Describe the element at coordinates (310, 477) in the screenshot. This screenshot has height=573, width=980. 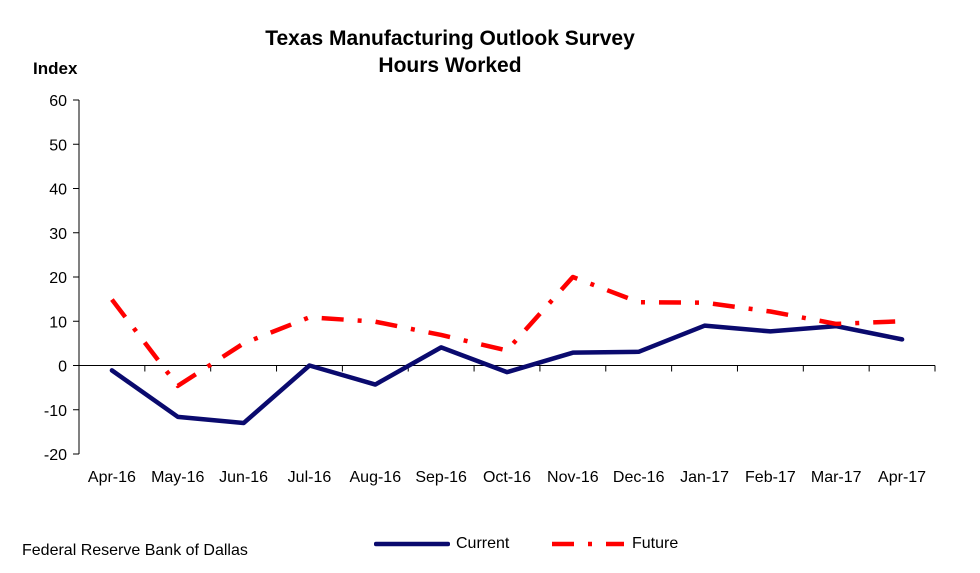
I see `x-tick-label: Jul-16` at that location.